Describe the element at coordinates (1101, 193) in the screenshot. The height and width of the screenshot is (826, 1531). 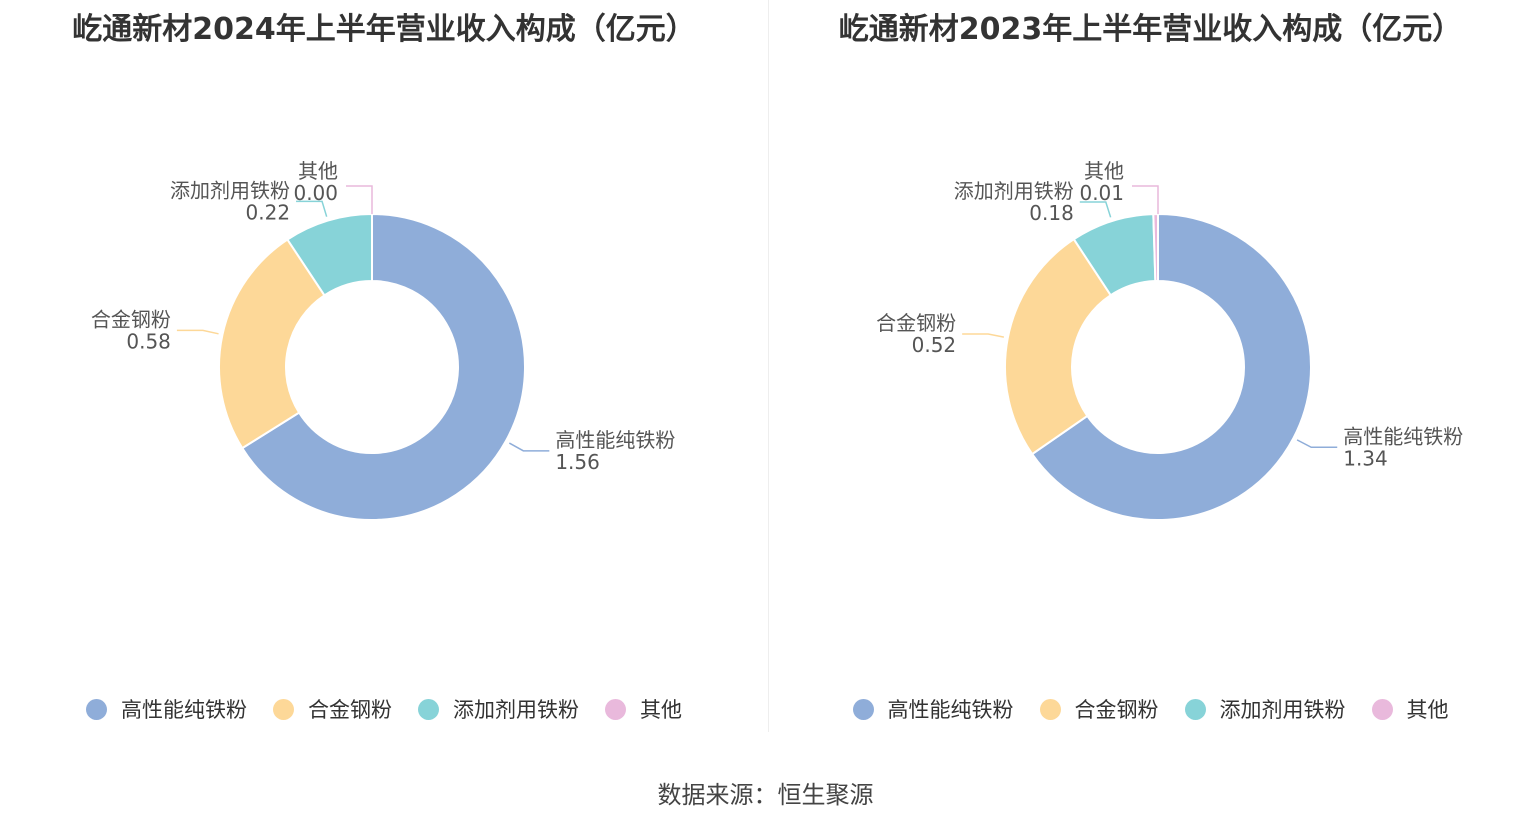
I see `slice-value-label: 0.01` at that location.